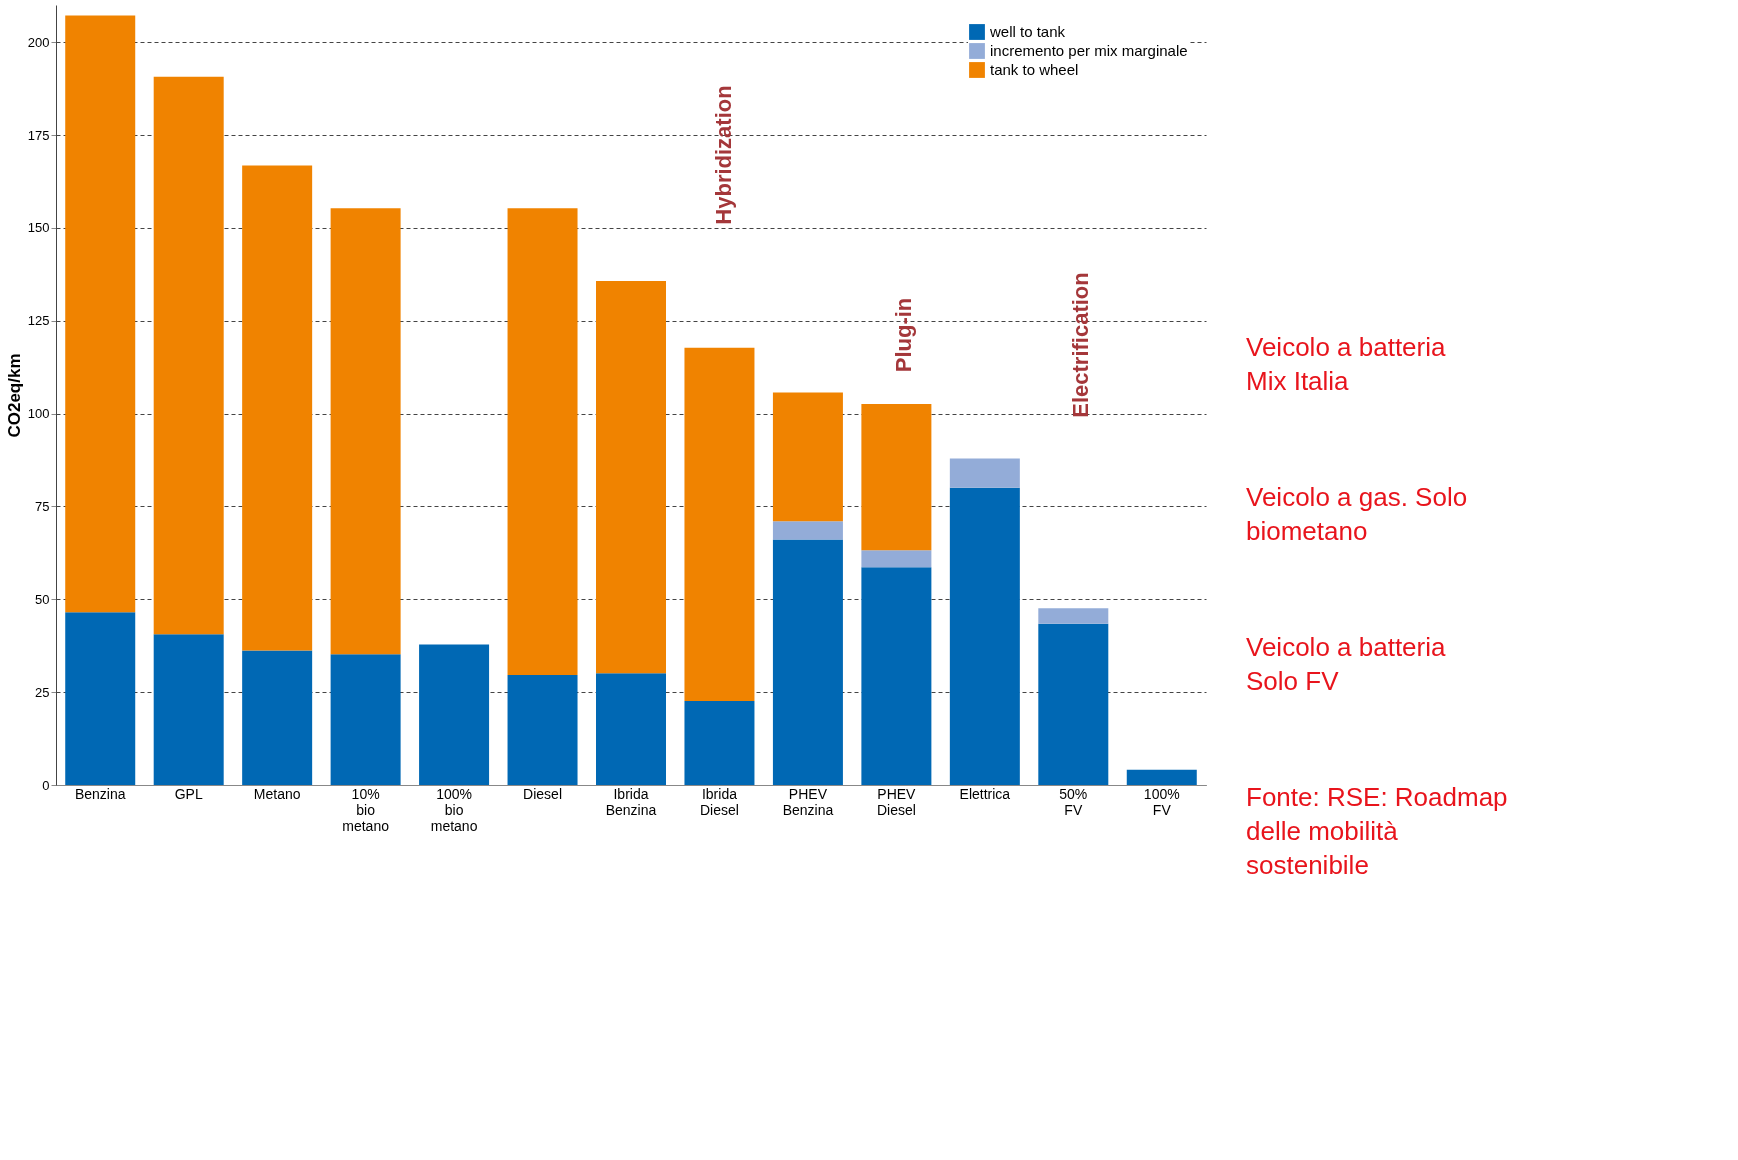 This screenshot has width=1738, height=1160. What do you see at coordinates (1377, 831) in the screenshot?
I see `source-note: Fonte: RSE: Roadmap delle mobilità sostenibile` at bounding box center [1377, 831].